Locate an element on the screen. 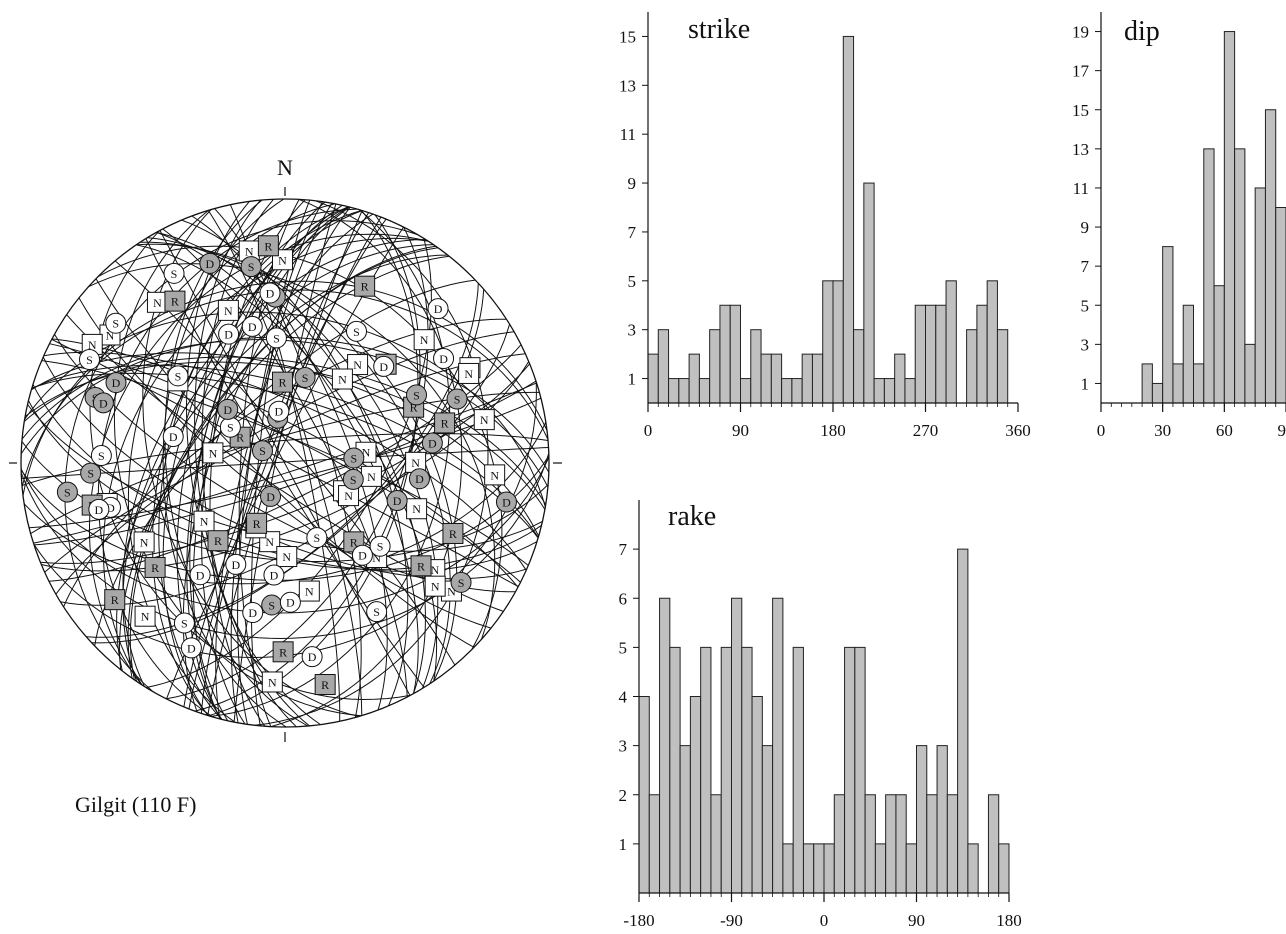 The image size is (1286, 934). dip-y-tick-label: 15 is located at coordinates (1080, 110).